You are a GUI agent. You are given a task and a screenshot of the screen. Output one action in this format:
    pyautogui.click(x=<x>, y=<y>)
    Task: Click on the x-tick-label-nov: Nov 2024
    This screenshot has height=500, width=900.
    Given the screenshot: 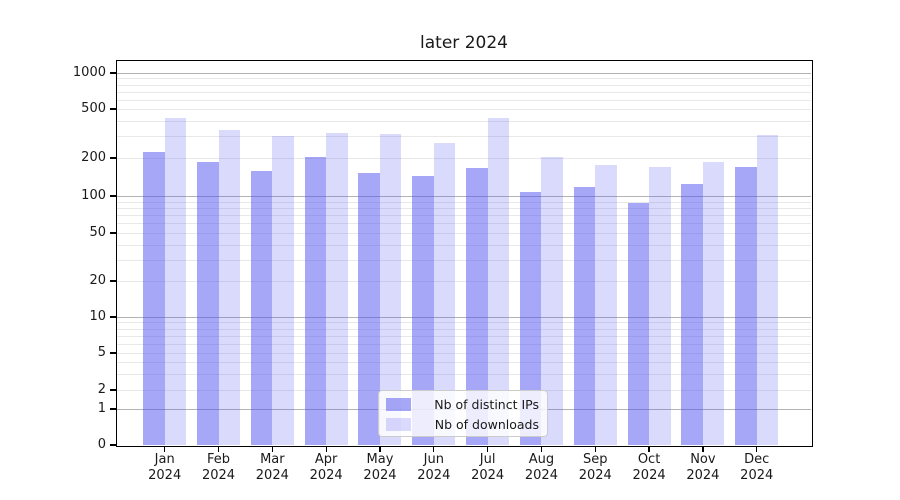 What is the action you would take?
    pyautogui.click(x=703, y=467)
    